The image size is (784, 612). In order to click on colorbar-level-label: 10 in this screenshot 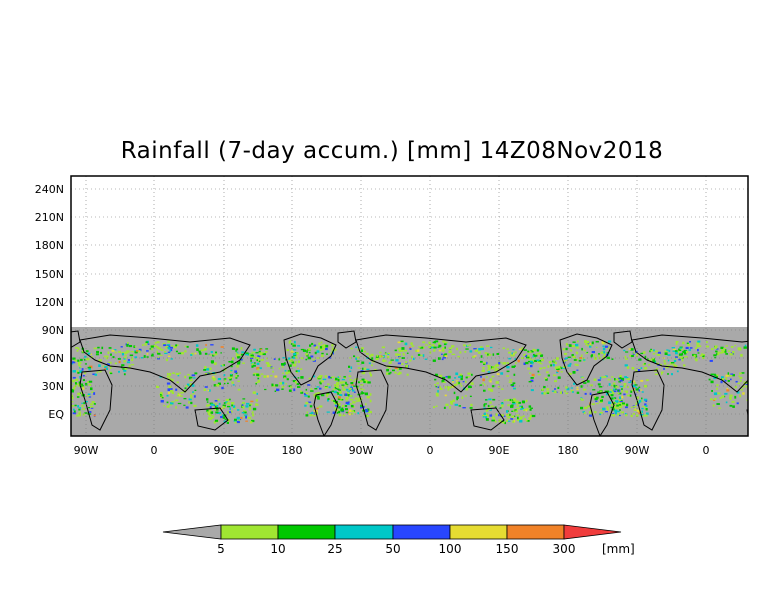, I will do `click(277, 549)`.